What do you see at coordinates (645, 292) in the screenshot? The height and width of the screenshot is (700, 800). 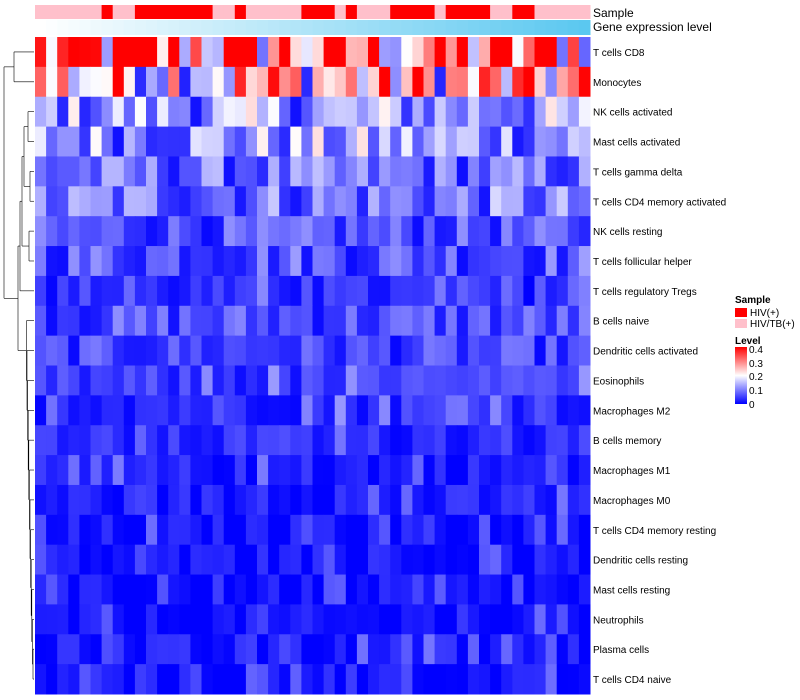 I see `row-label: T cells regulatory Tregs` at bounding box center [645, 292].